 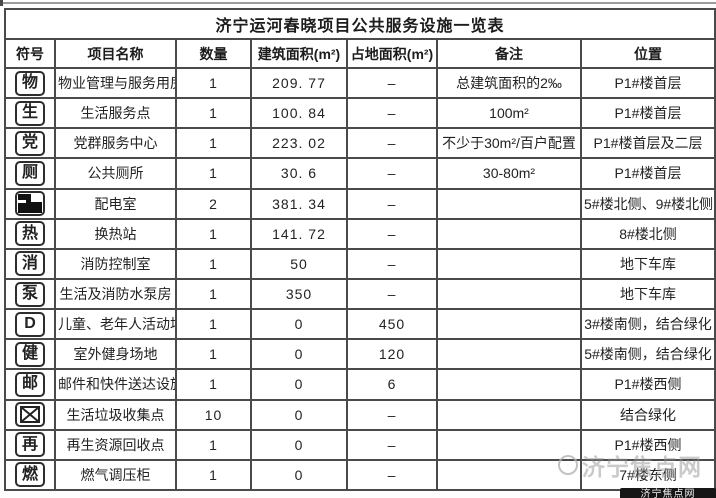 What do you see at coordinates (647, 354) in the screenshot?
I see `cell-location: 5#楼南侧，结合绿化` at bounding box center [647, 354].